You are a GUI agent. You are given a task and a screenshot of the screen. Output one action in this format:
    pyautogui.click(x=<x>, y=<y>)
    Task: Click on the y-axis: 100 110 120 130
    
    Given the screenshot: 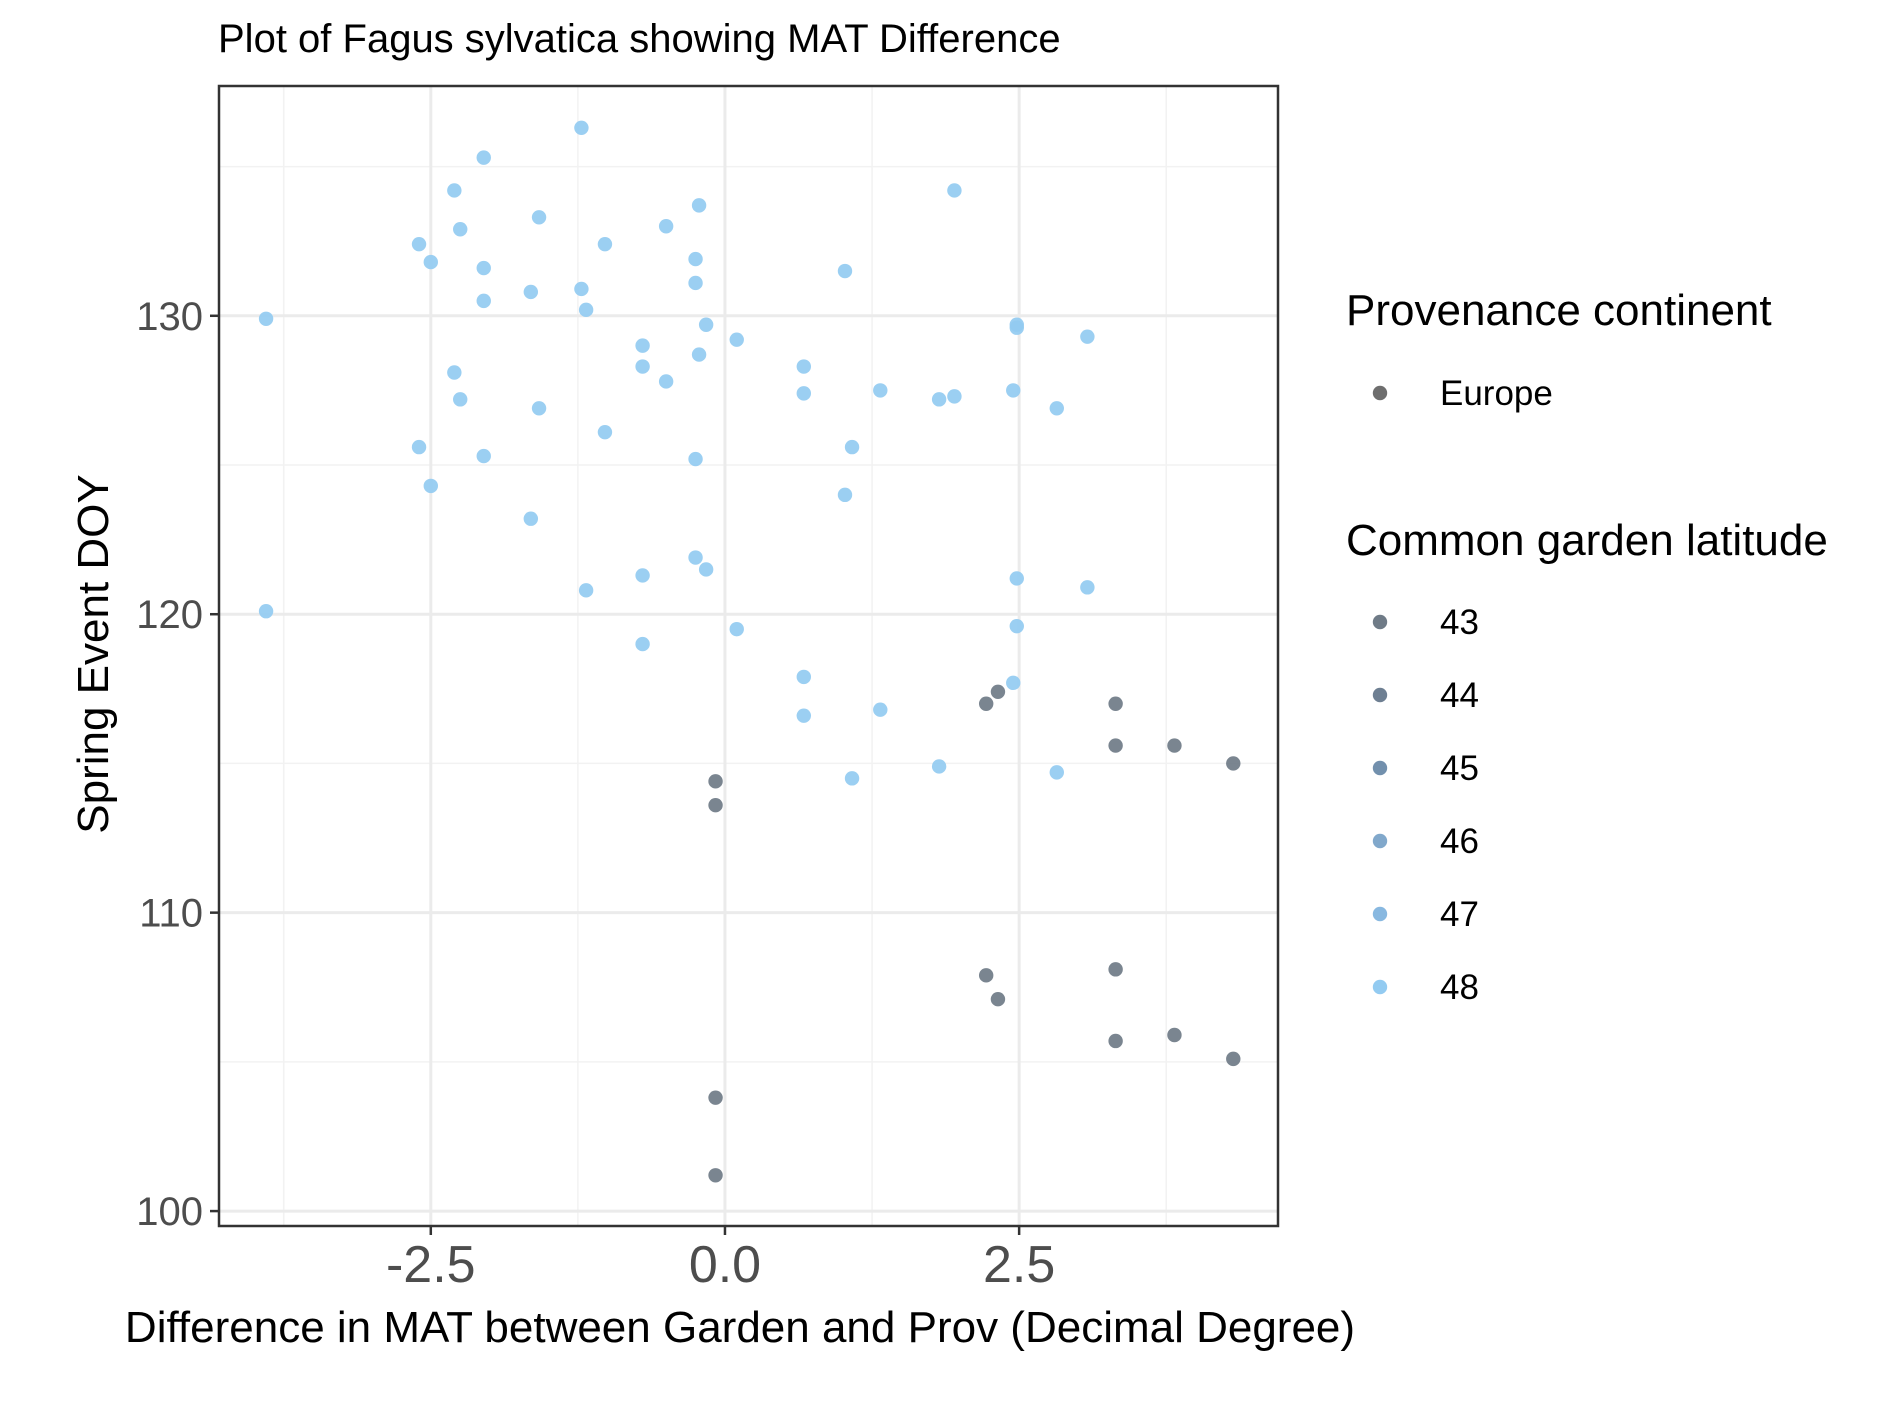 What is the action you would take?
    pyautogui.click(x=177, y=764)
    